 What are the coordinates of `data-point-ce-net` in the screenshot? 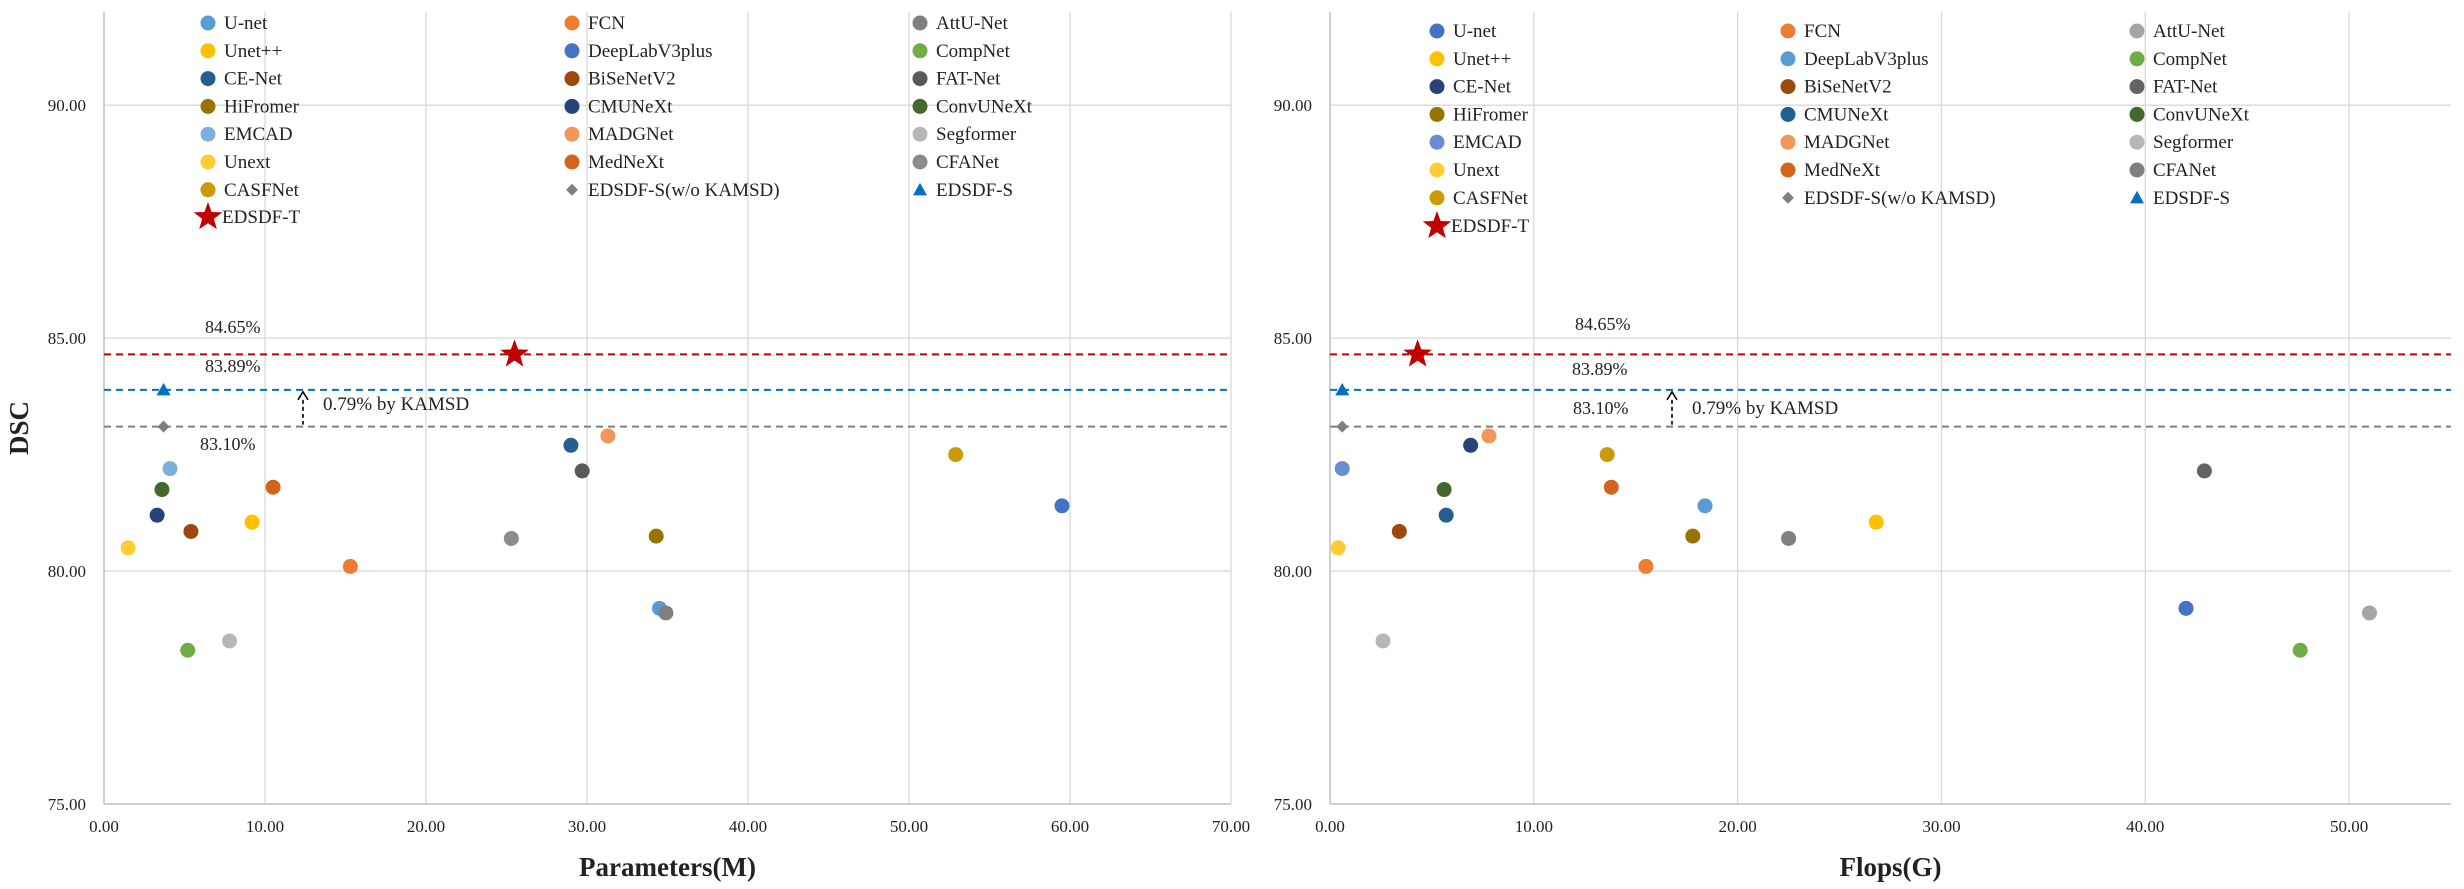 It's located at (1471, 445).